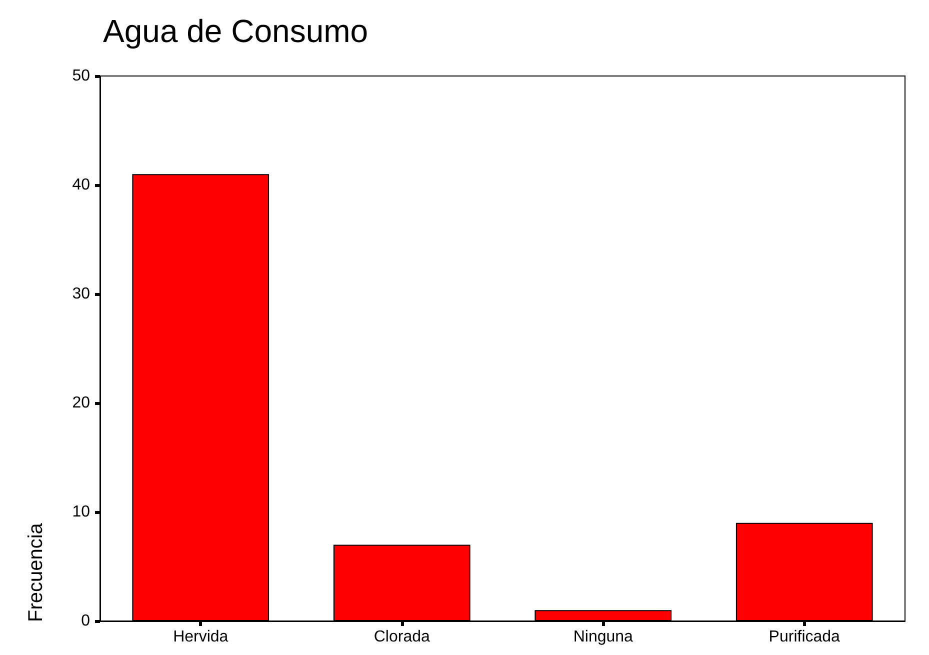 The width and height of the screenshot is (929, 655). Describe the element at coordinates (81, 294) in the screenshot. I see `y-tick-label: 30` at that location.